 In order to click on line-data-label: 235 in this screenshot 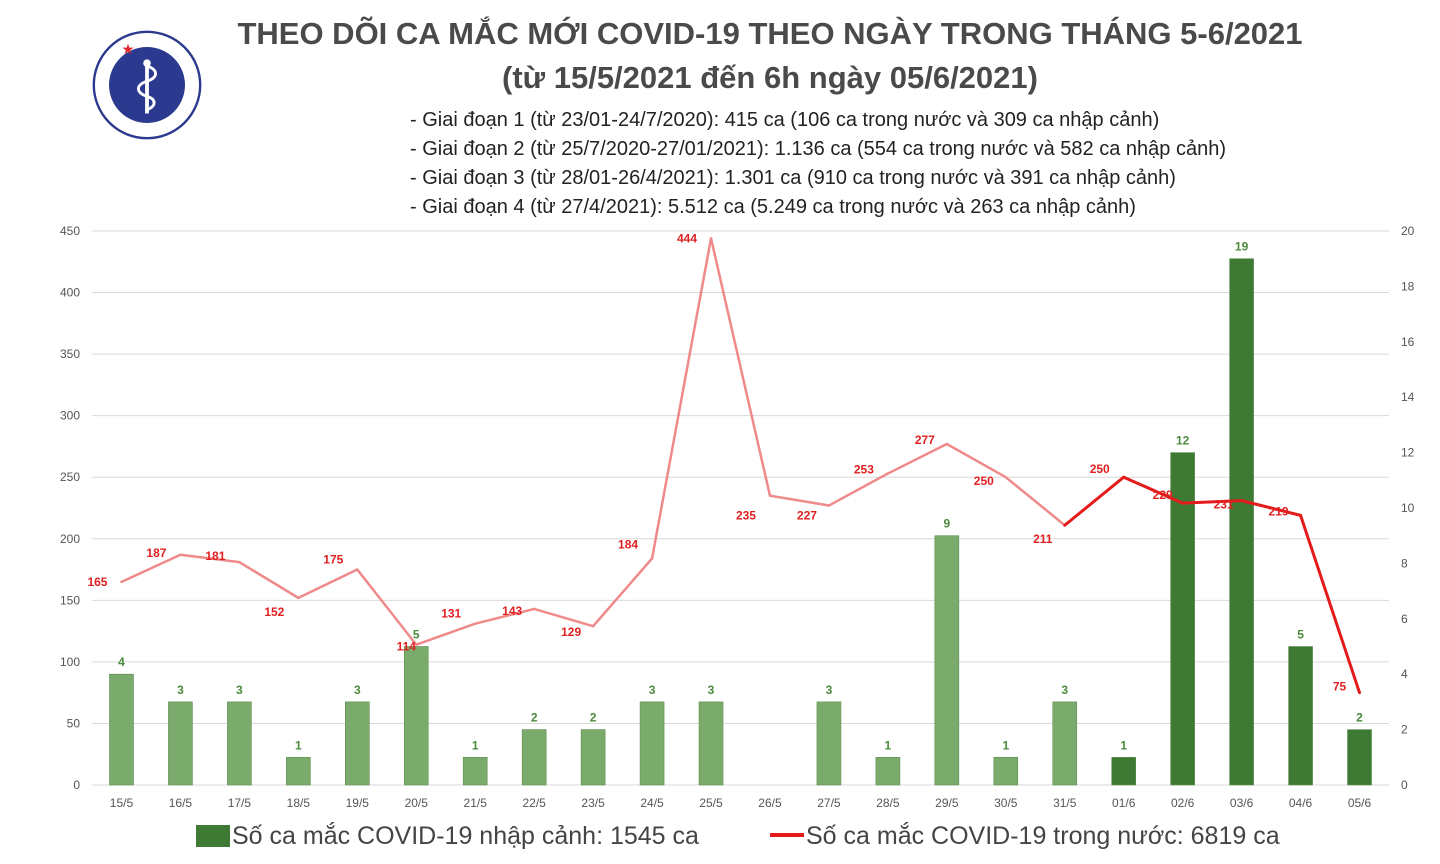, I will do `click(746, 516)`.